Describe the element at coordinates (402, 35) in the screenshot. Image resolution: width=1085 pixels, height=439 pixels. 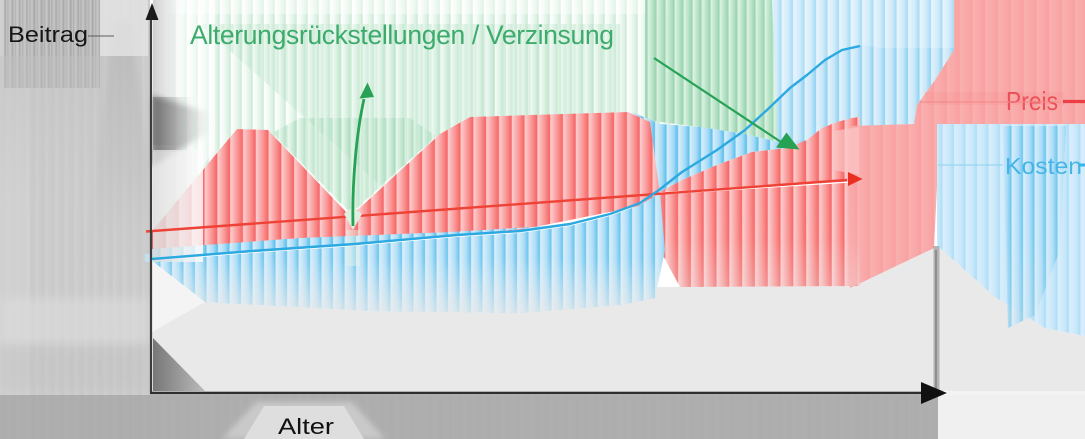
I see `svg-text:Alterungsrückstellungen / Verz: Alterungsrückstellungen / Verzinsung` at that location.